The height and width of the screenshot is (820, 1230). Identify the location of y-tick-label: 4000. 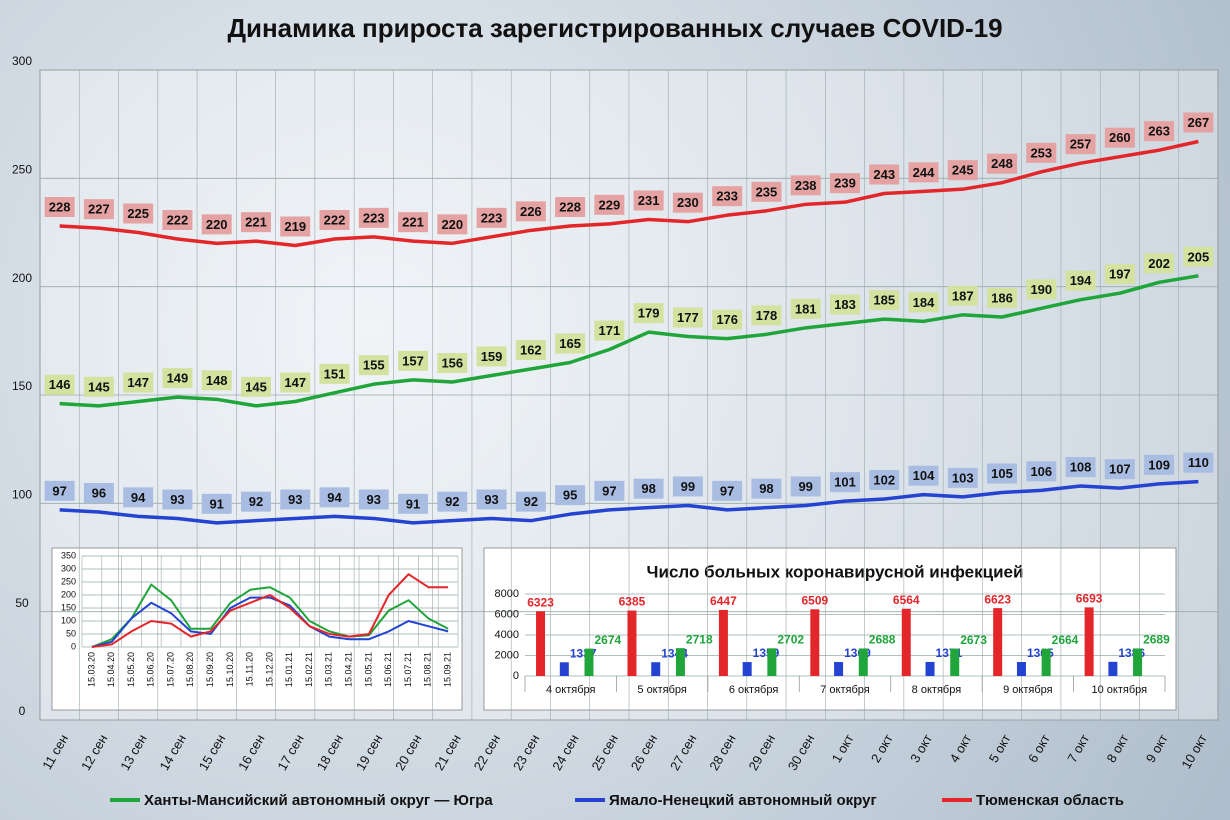
(507, 635).